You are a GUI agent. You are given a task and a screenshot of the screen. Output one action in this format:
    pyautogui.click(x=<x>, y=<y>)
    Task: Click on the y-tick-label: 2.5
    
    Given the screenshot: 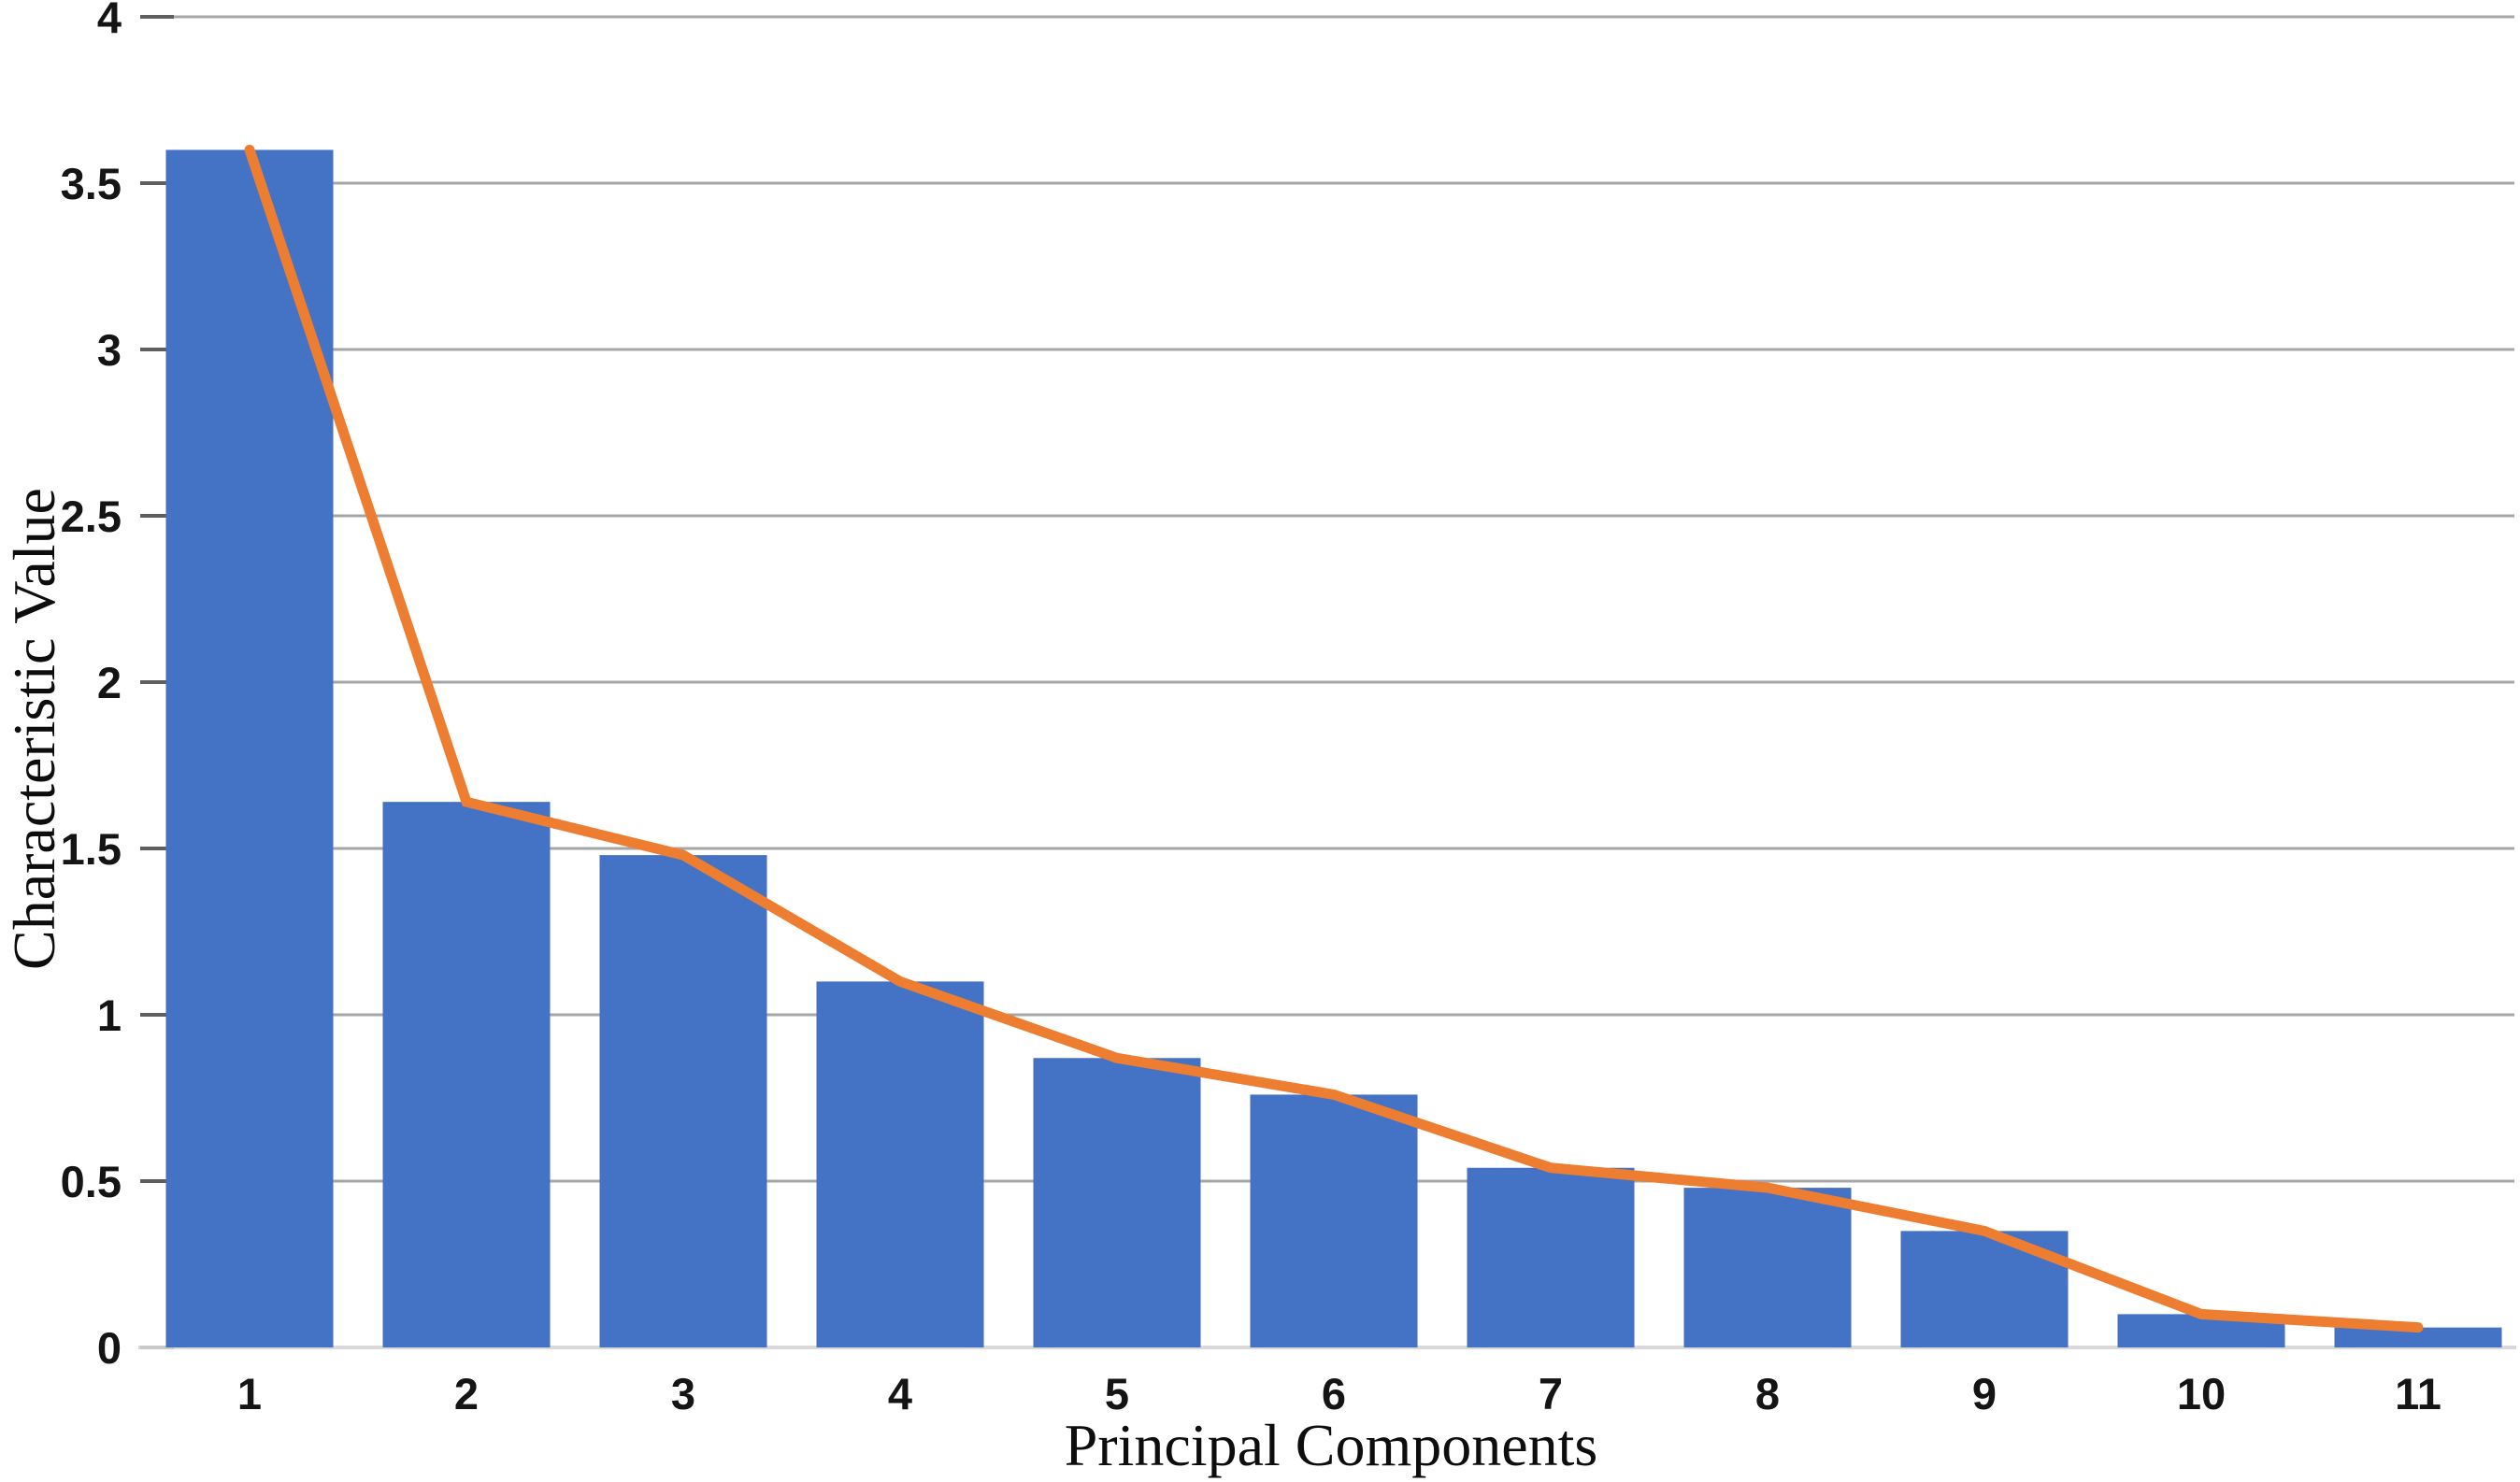 What is the action you would take?
    pyautogui.click(x=91, y=516)
    